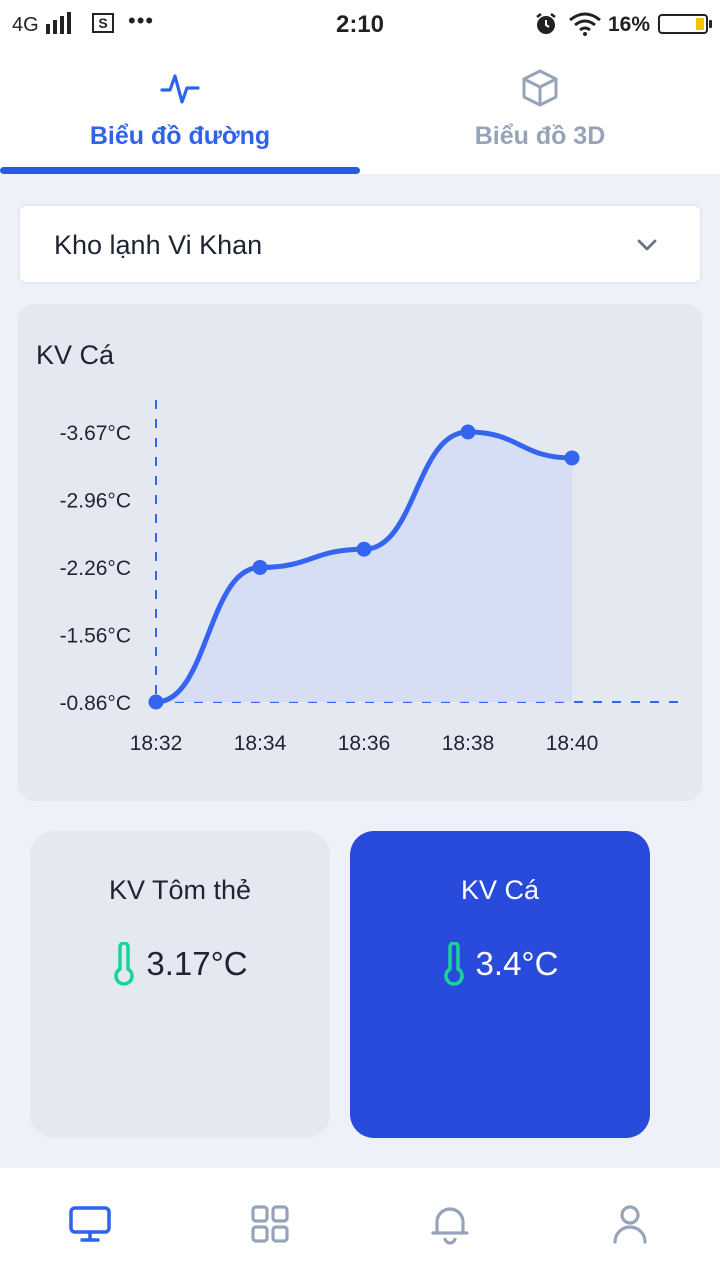 The height and width of the screenshot is (1280, 720). What do you see at coordinates (25, 25) in the screenshot?
I see `network-type: 4G` at bounding box center [25, 25].